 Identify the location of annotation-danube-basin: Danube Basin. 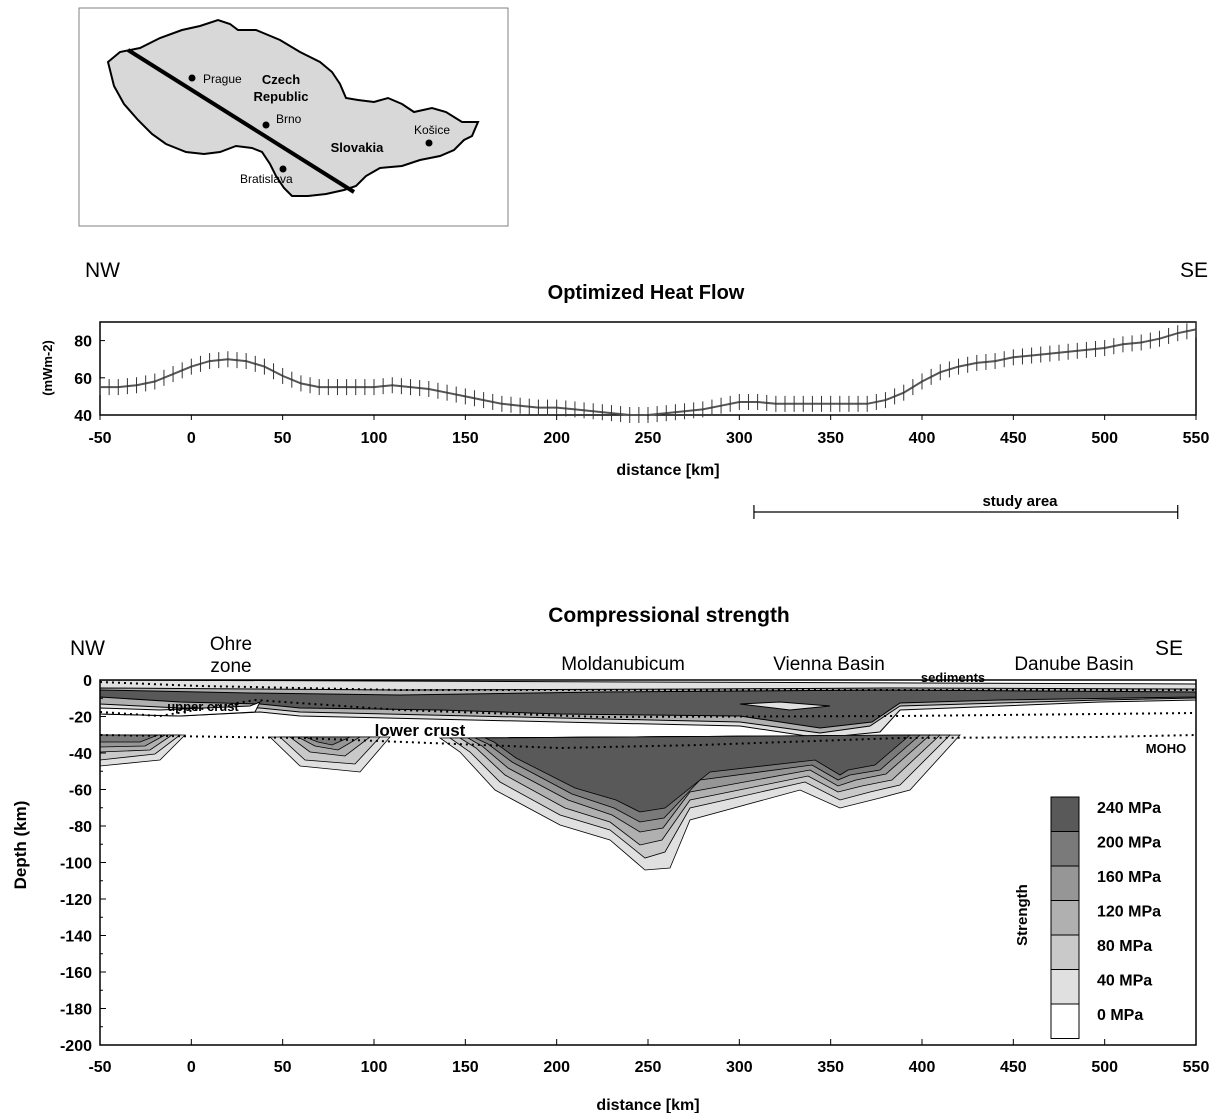
(1073, 664).